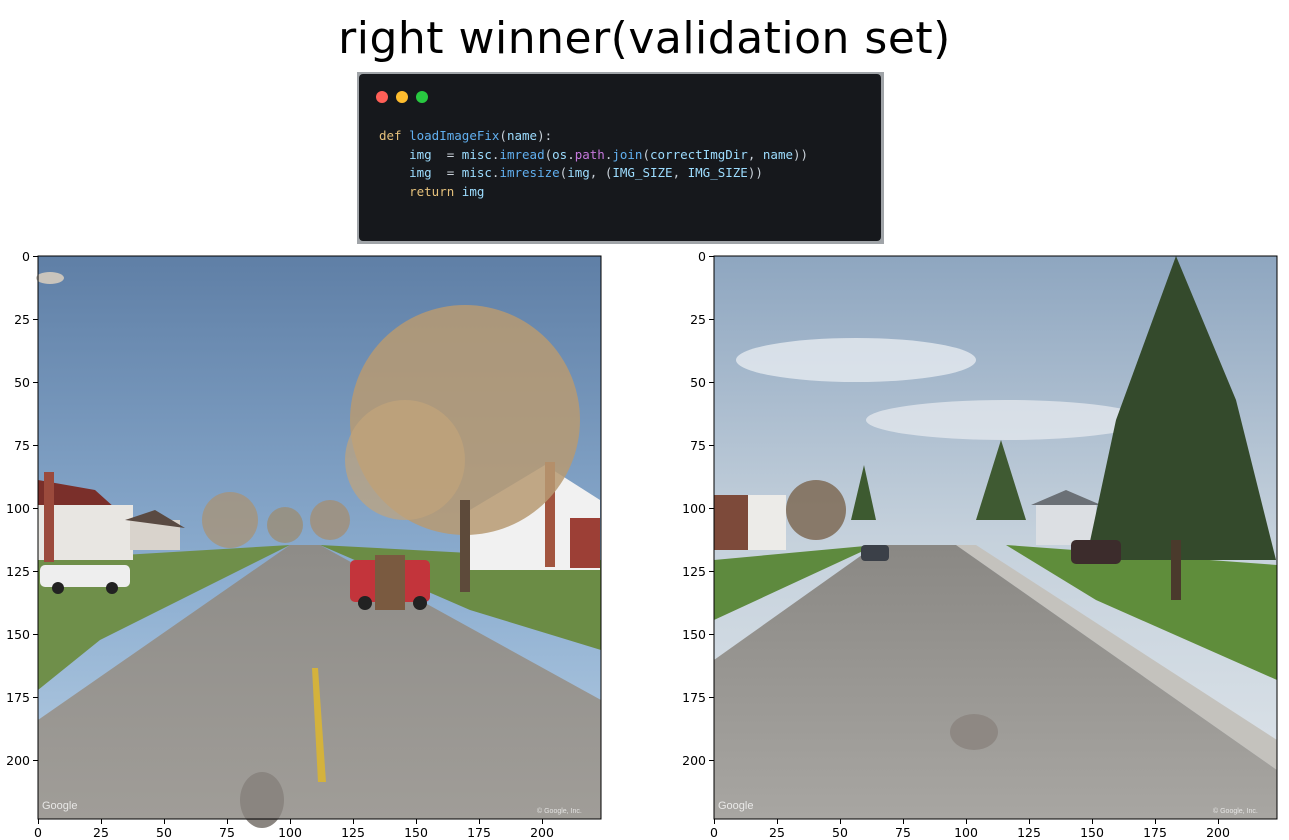 This screenshot has width=1289, height=840. What do you see at coordinates (22, 382) in the screenshot?
I see `left-ytick: 50` at bounding box center [22, 382].